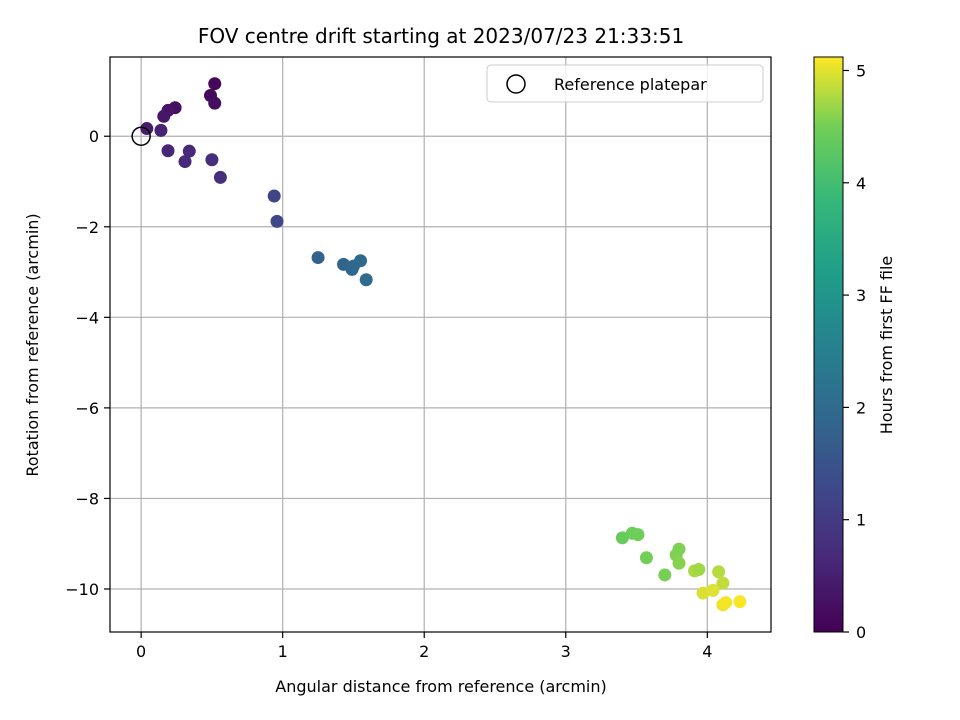 Image resolution: width=960 pixels, height=720 pixels. Describe the element at coordinates (861, 520) in the screenshot. I see `colorbar-tick-label: 1` at that location.